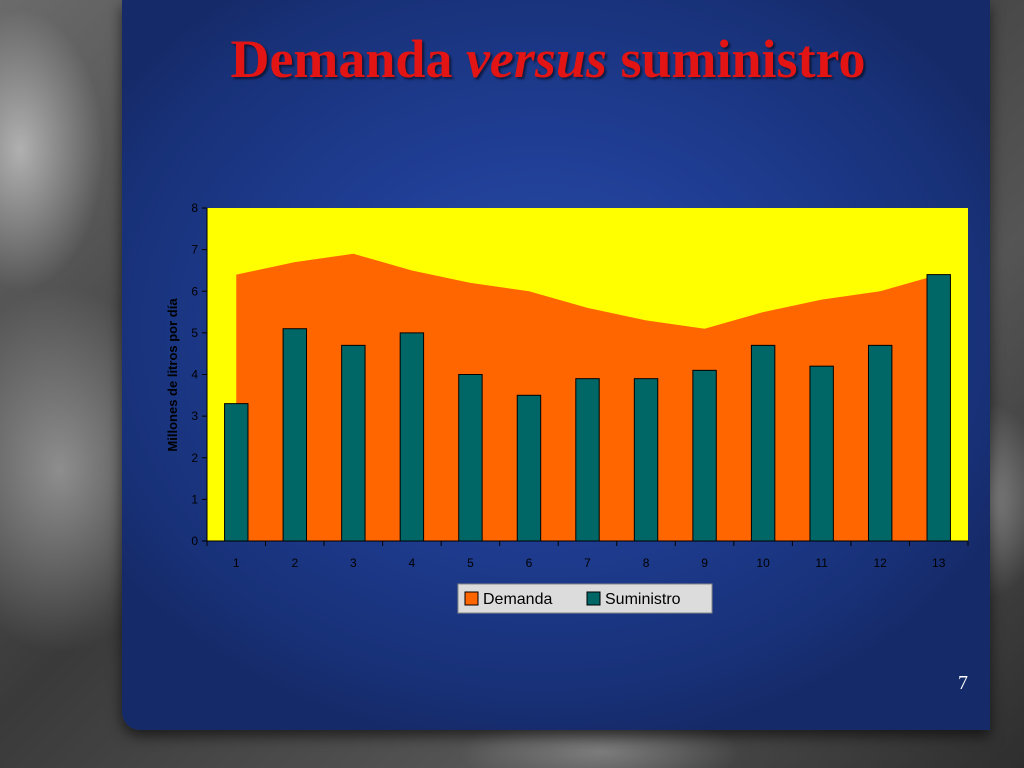 The width and height of the screenshot is (1024, 768). I want to click on chart-legend: Demanda Suministro, so click(585, 598).